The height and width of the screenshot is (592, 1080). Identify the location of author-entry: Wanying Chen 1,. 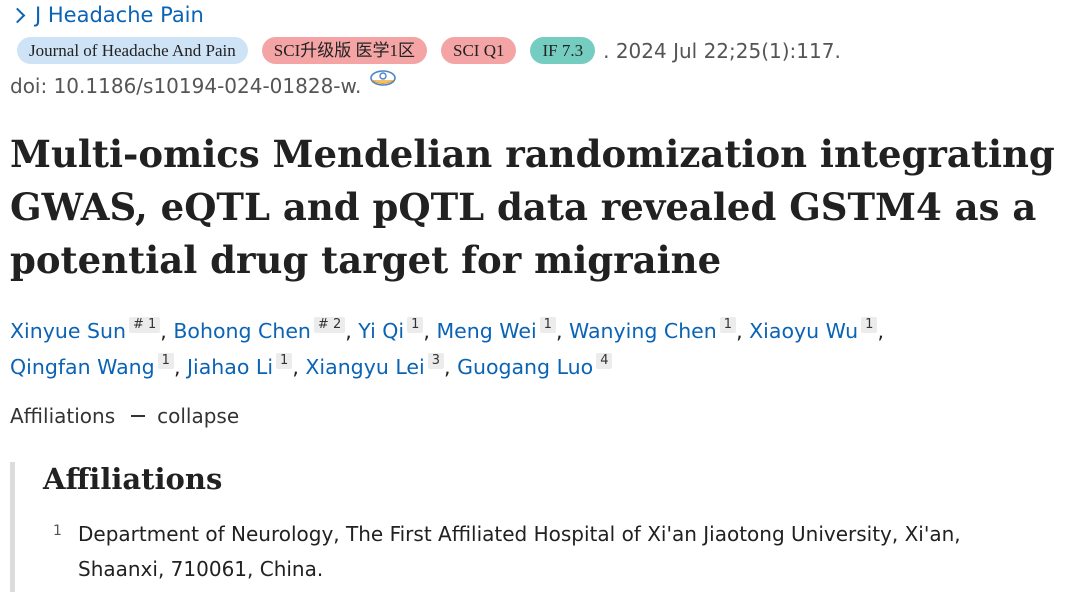
(656, 330).